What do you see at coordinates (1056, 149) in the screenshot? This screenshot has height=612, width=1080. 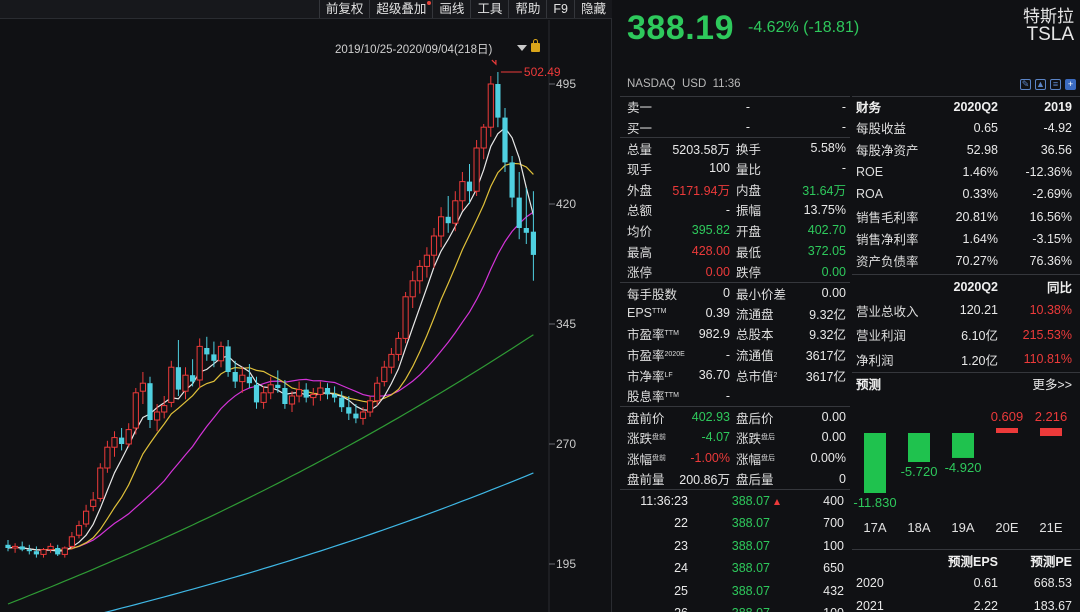 I see `finance-value: 36.56` at bounding box center [1056, 149].